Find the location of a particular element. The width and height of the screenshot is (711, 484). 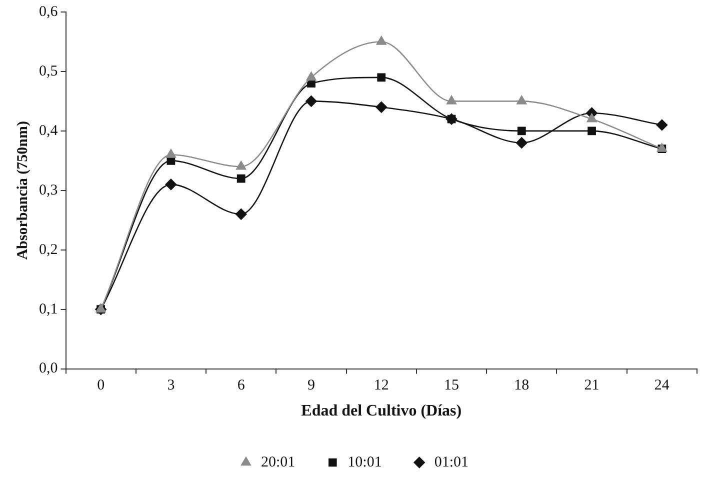

x-tick-label: 21 is located at coordinates (592, 386).